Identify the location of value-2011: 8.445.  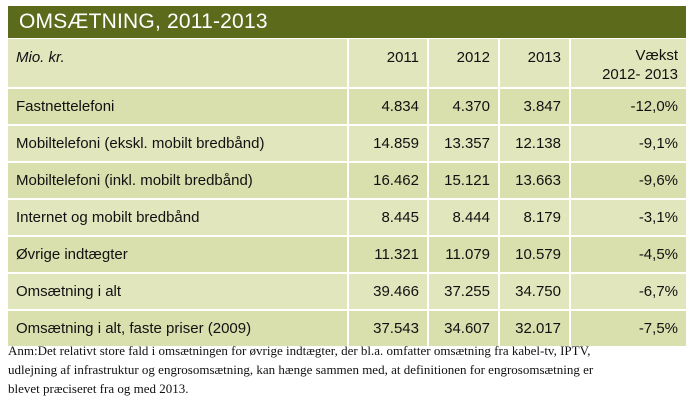
(387, 218).